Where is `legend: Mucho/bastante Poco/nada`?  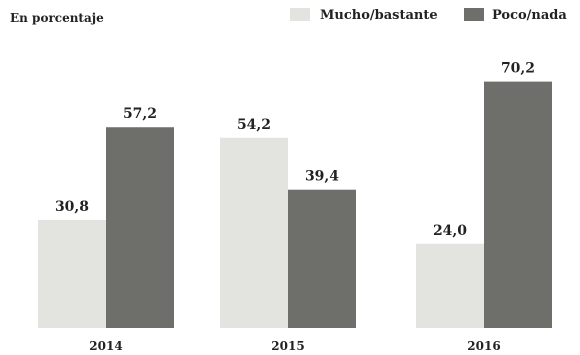 legend: Mucho/bastante Poco/nada is located at coordinates (428, 15).